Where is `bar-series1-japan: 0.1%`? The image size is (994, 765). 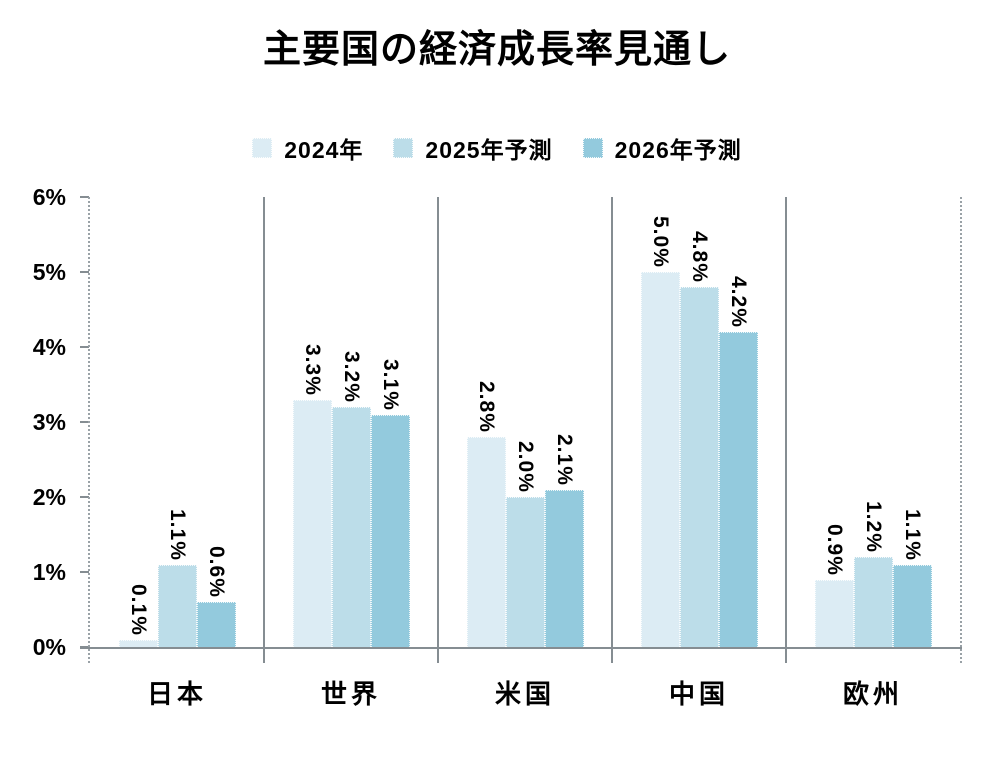
bar-series1-japan: 0.1% is located at coordinates (138, 615).